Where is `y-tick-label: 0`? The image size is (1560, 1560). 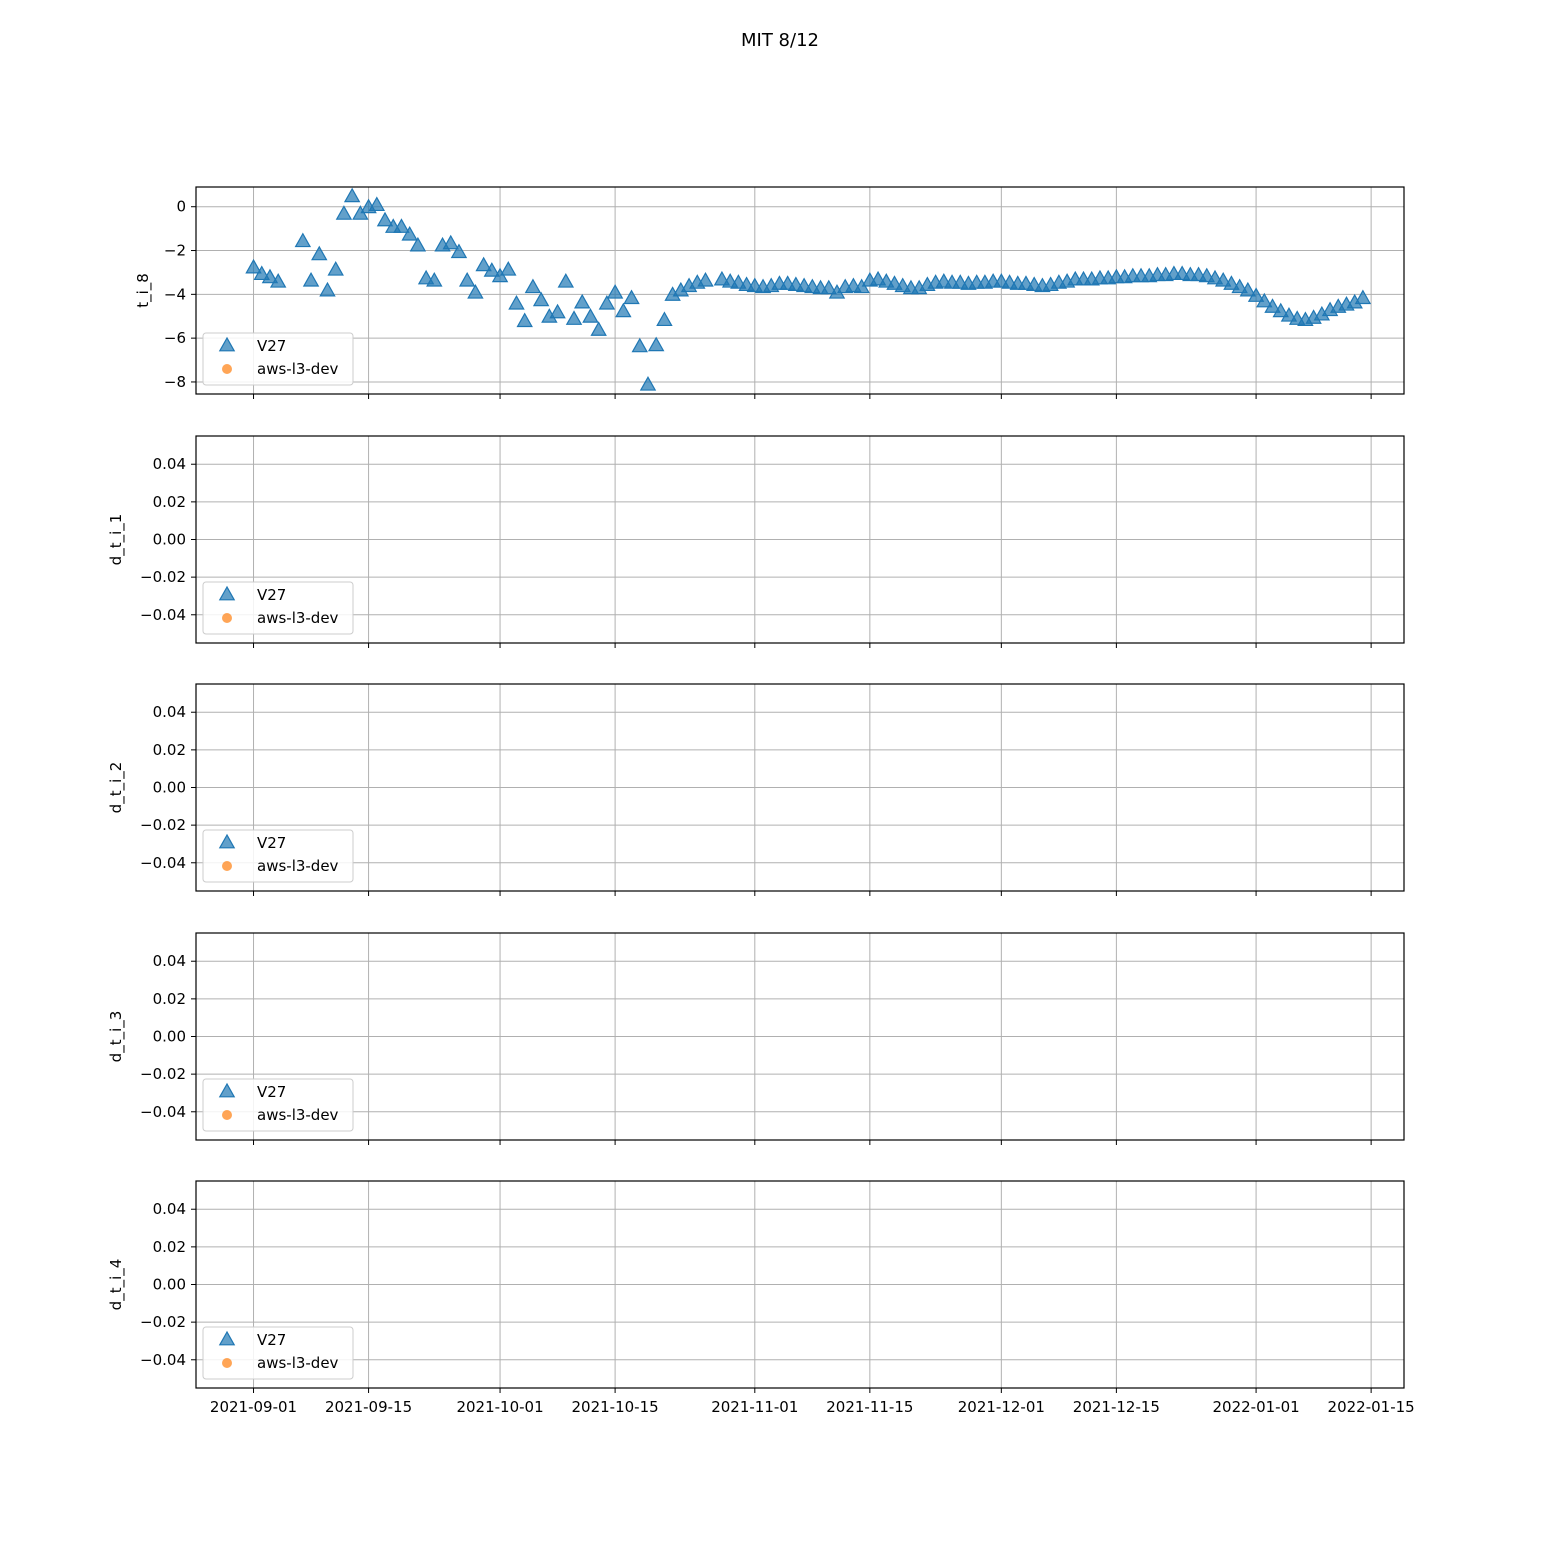 y-tick-label: 0 is located at coordinates (181, 207).